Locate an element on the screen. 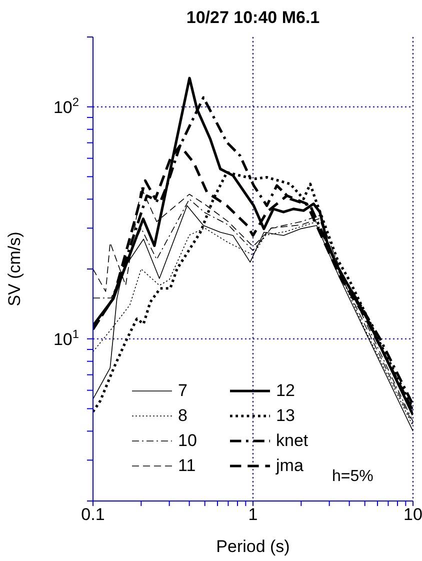 The height and width of the screenshot is (561, 422). legend-label: 7 is located at coordinates (183, 390).